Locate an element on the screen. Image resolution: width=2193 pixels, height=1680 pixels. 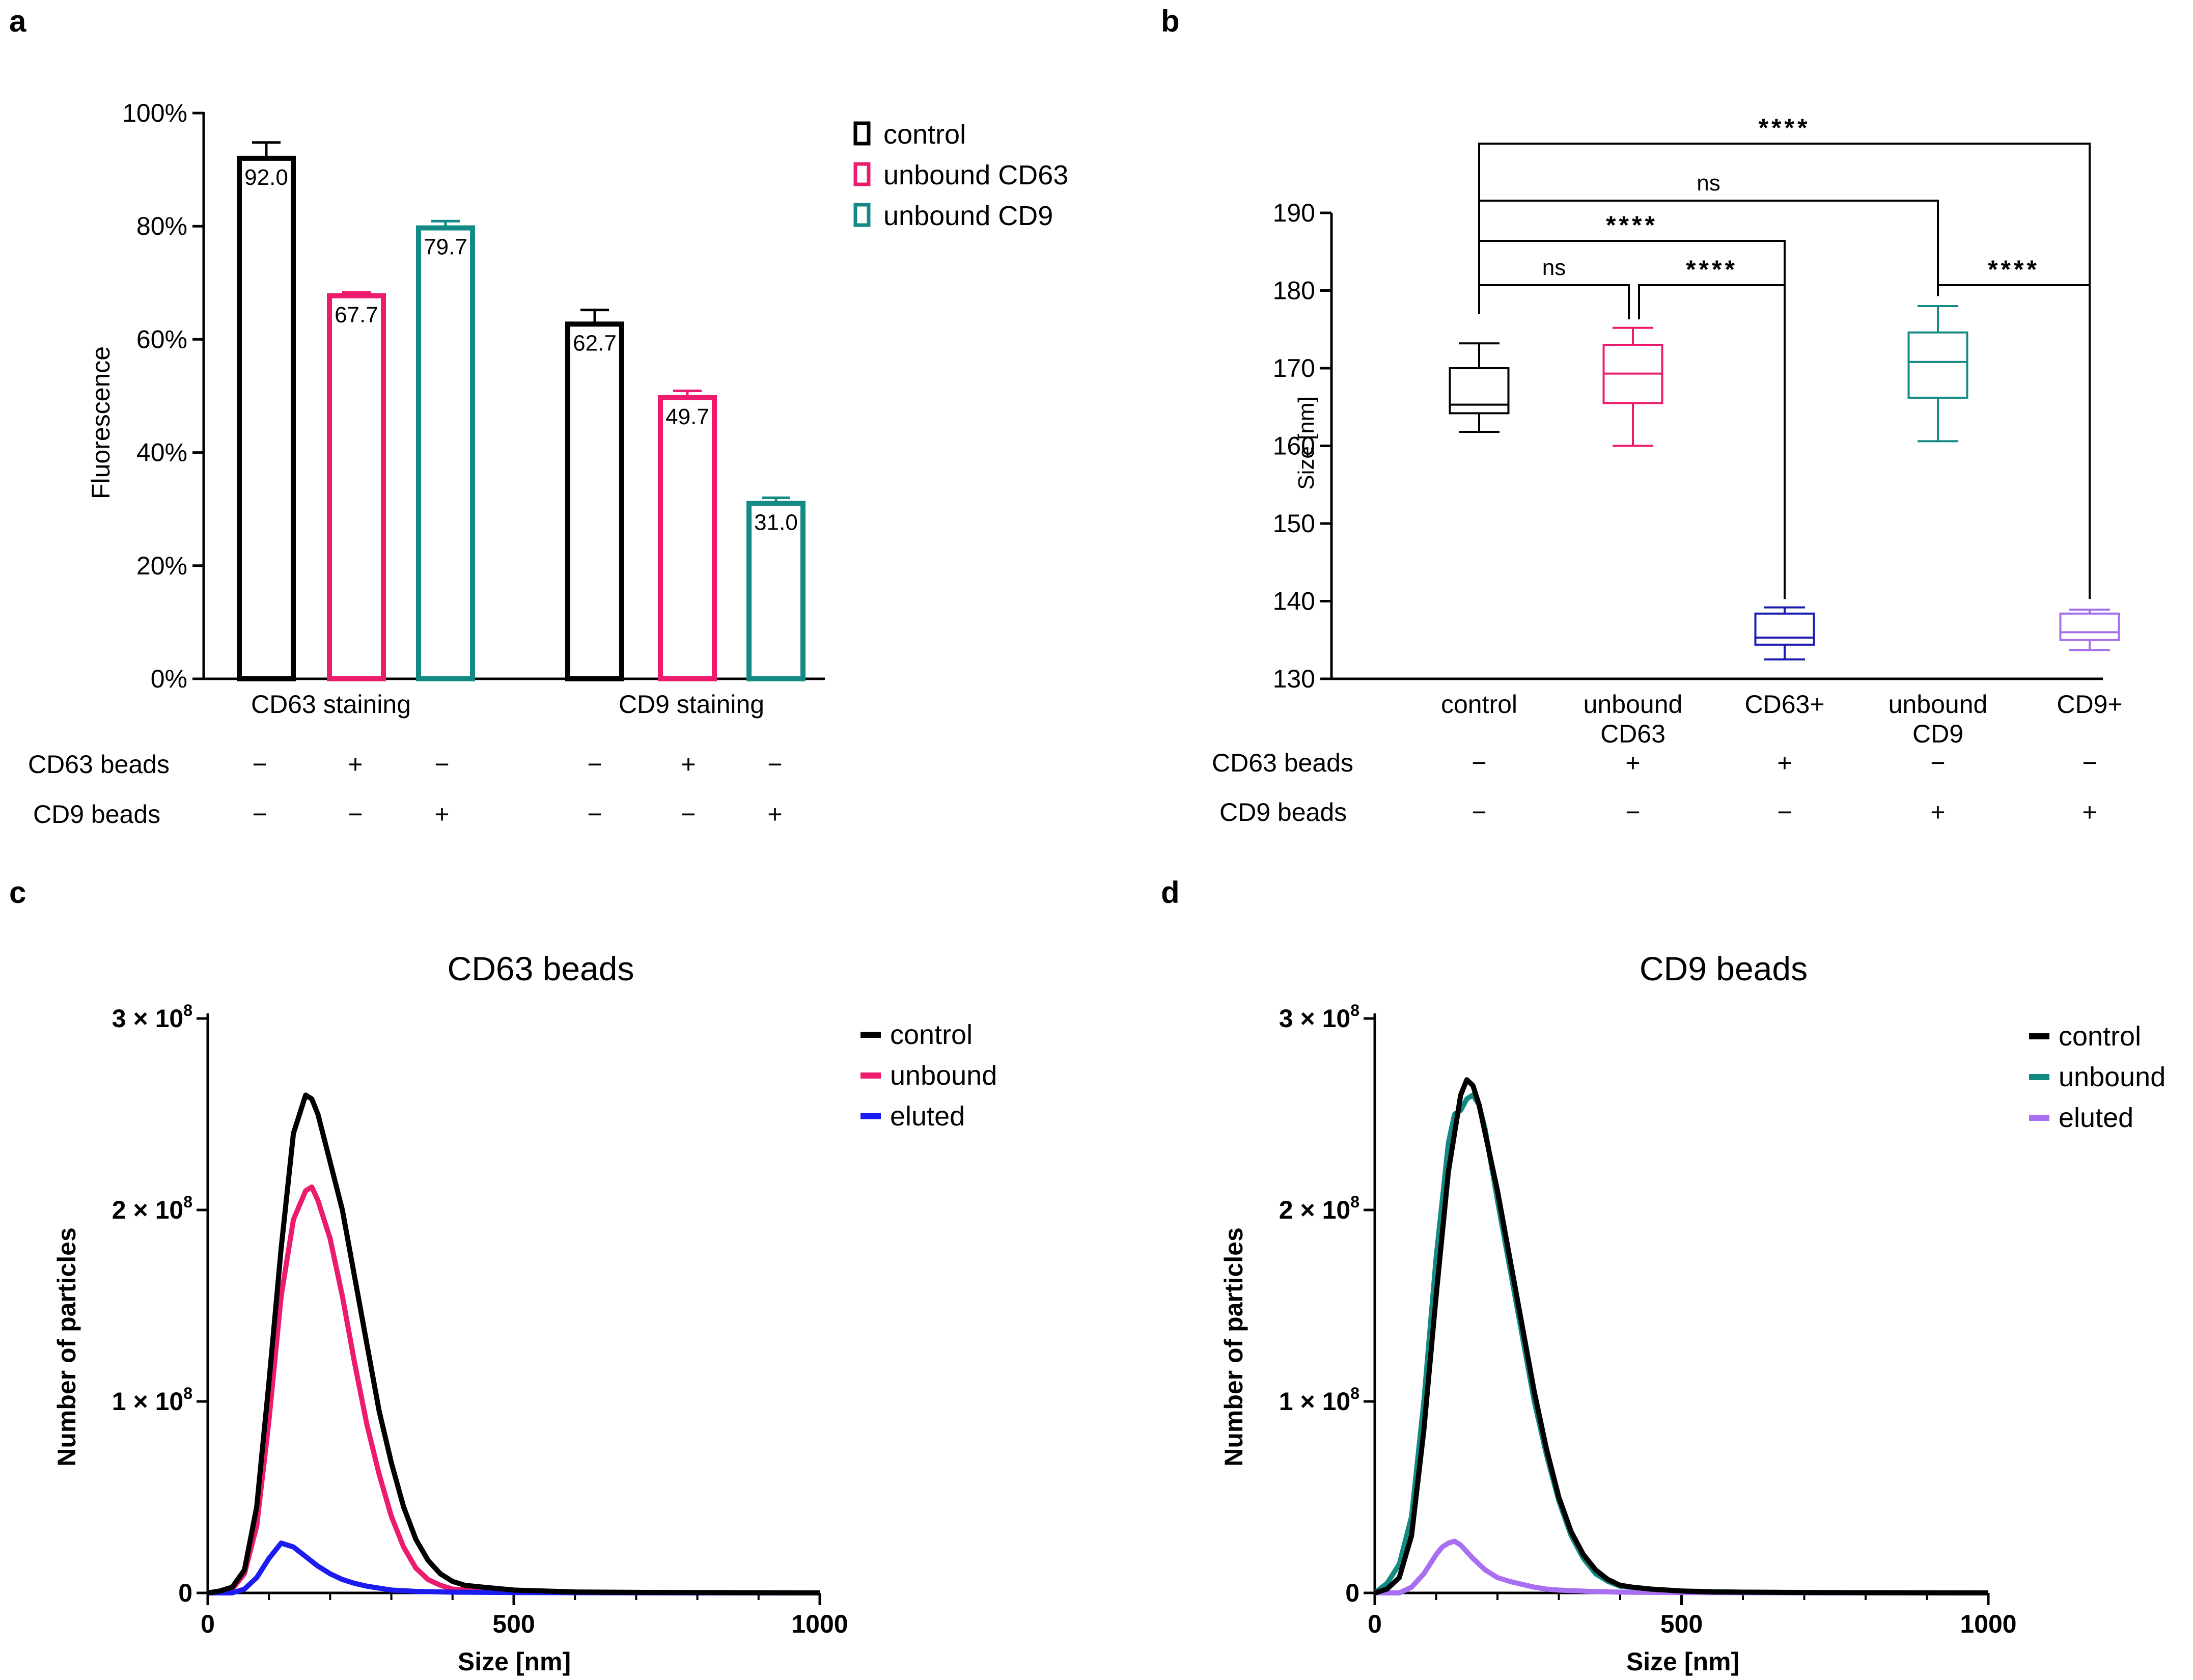
panel-c-y-tick-label: 1 × 10⁸ is located at coordinates (152, 1400).